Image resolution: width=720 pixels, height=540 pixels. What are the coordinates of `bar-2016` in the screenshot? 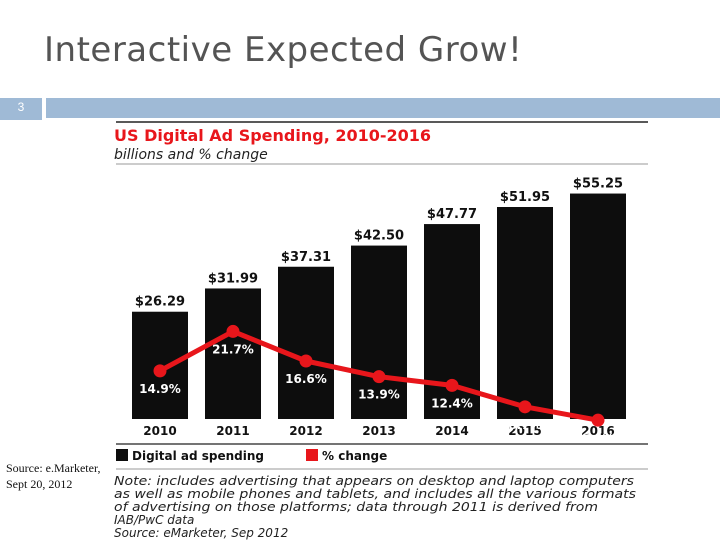 It's located at (598, 306).